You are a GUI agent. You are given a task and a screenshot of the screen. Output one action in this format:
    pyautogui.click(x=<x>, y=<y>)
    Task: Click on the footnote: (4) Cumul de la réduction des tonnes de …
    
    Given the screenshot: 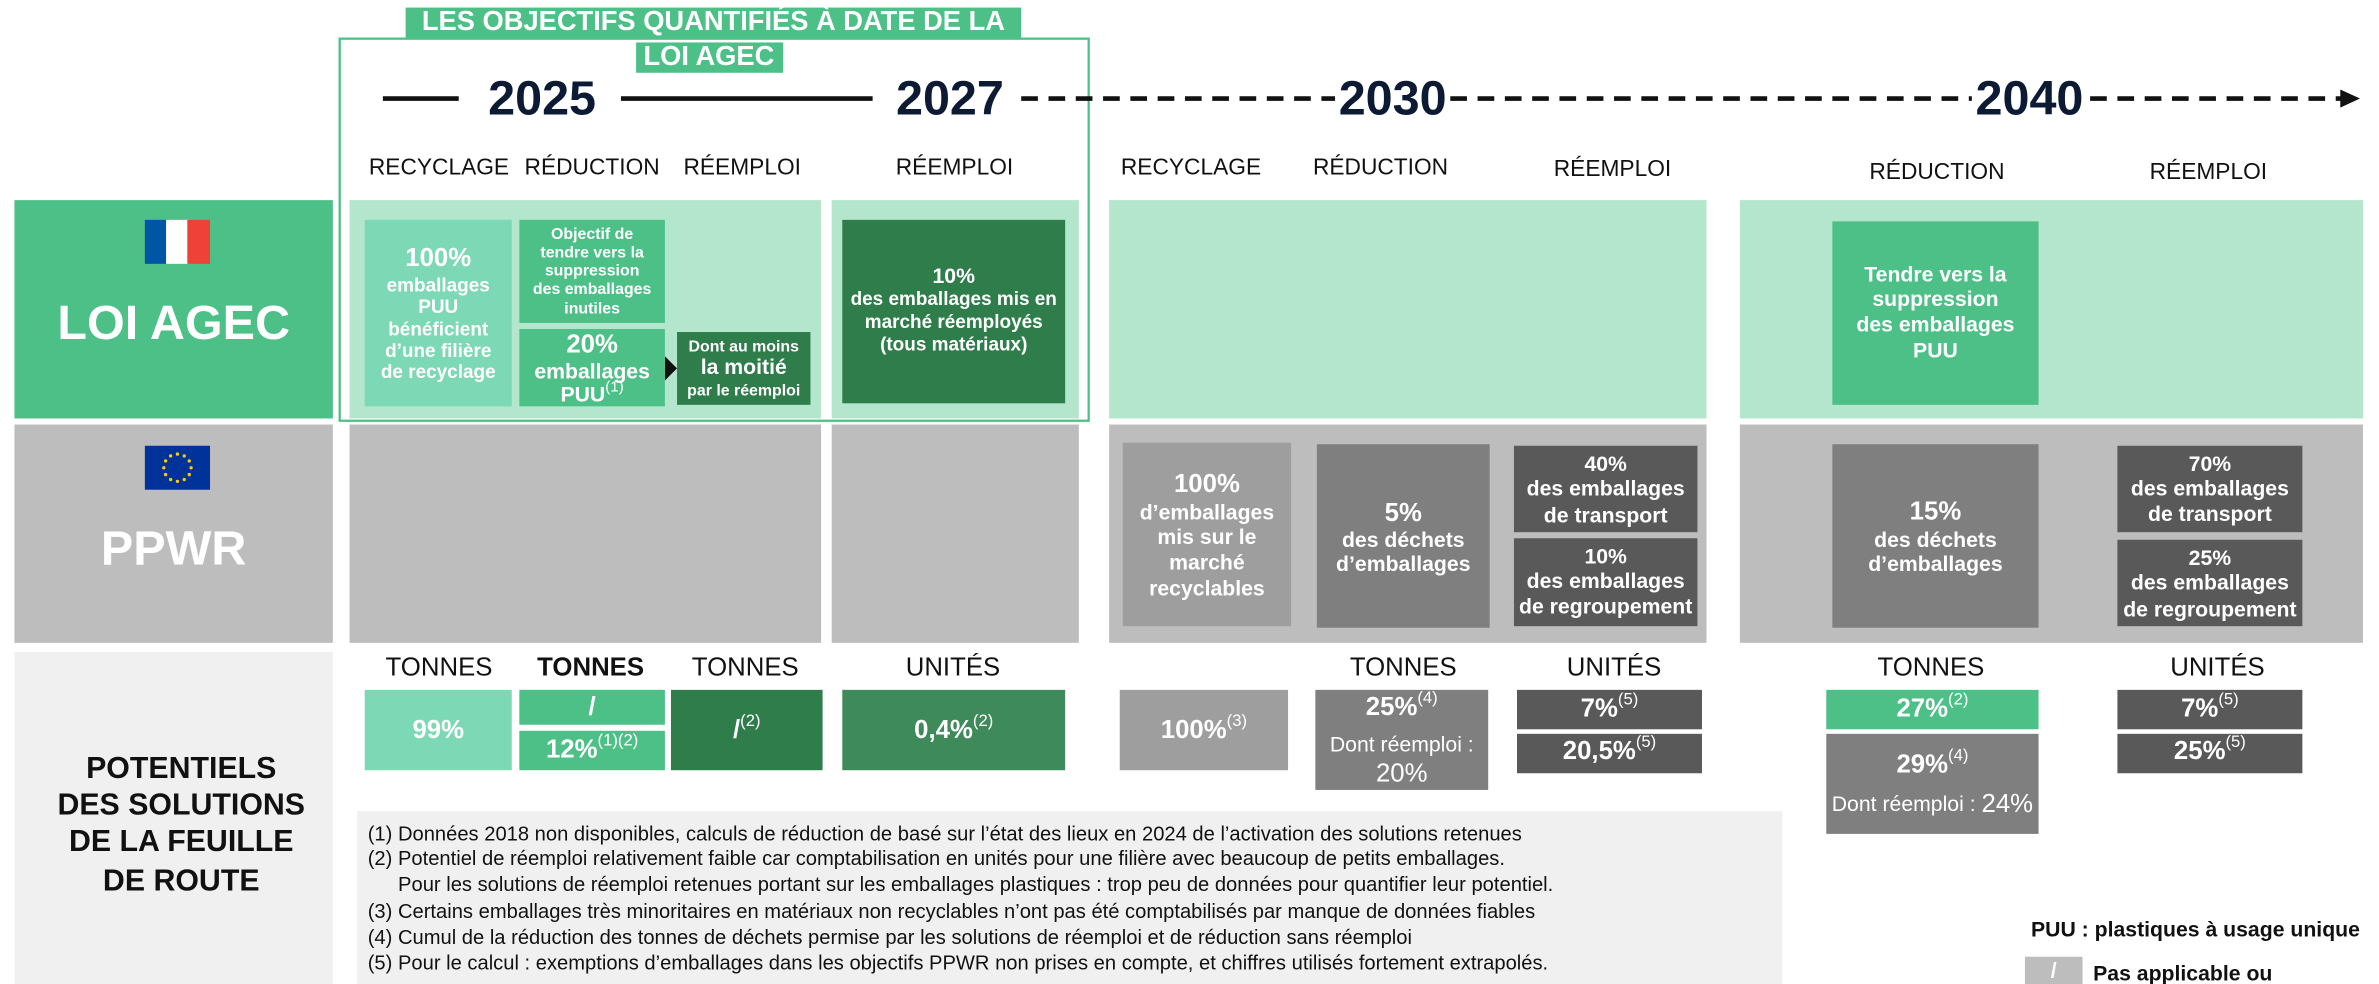 What is the action you would take?
    pyautogui.click(x=890, y=938)
    